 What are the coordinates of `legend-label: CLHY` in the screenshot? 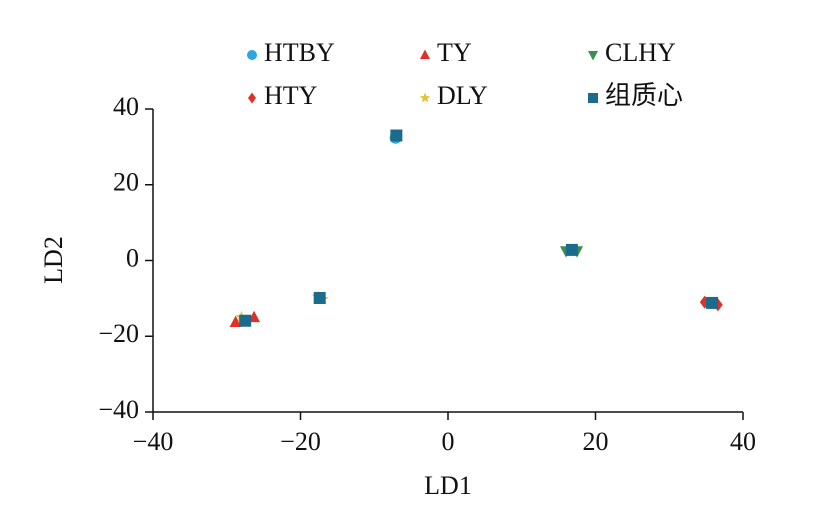 It's located at (640, 52).